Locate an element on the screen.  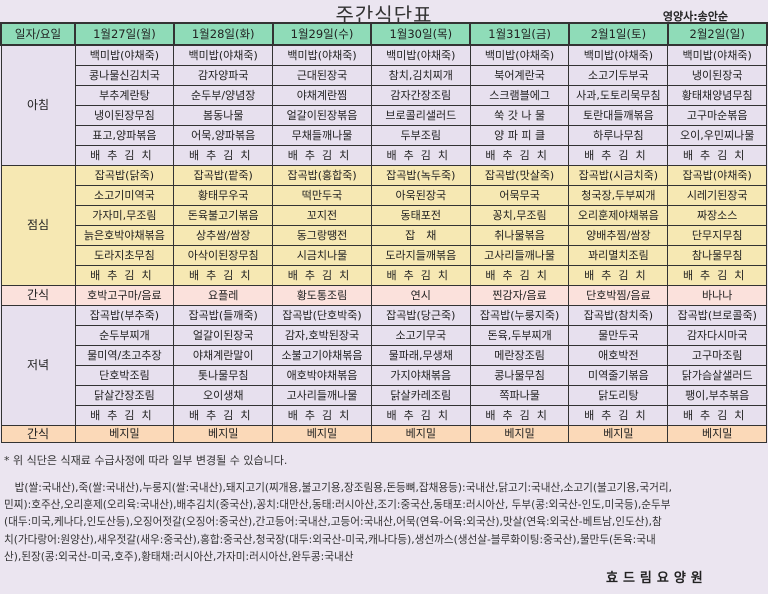
menu-cell: 동그랑땡전 is located at coordinates (322, 235).